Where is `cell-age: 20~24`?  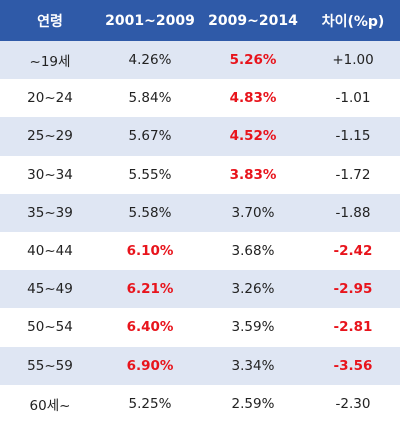 cell-age: 20~24 is located at coordinates (50, 98).